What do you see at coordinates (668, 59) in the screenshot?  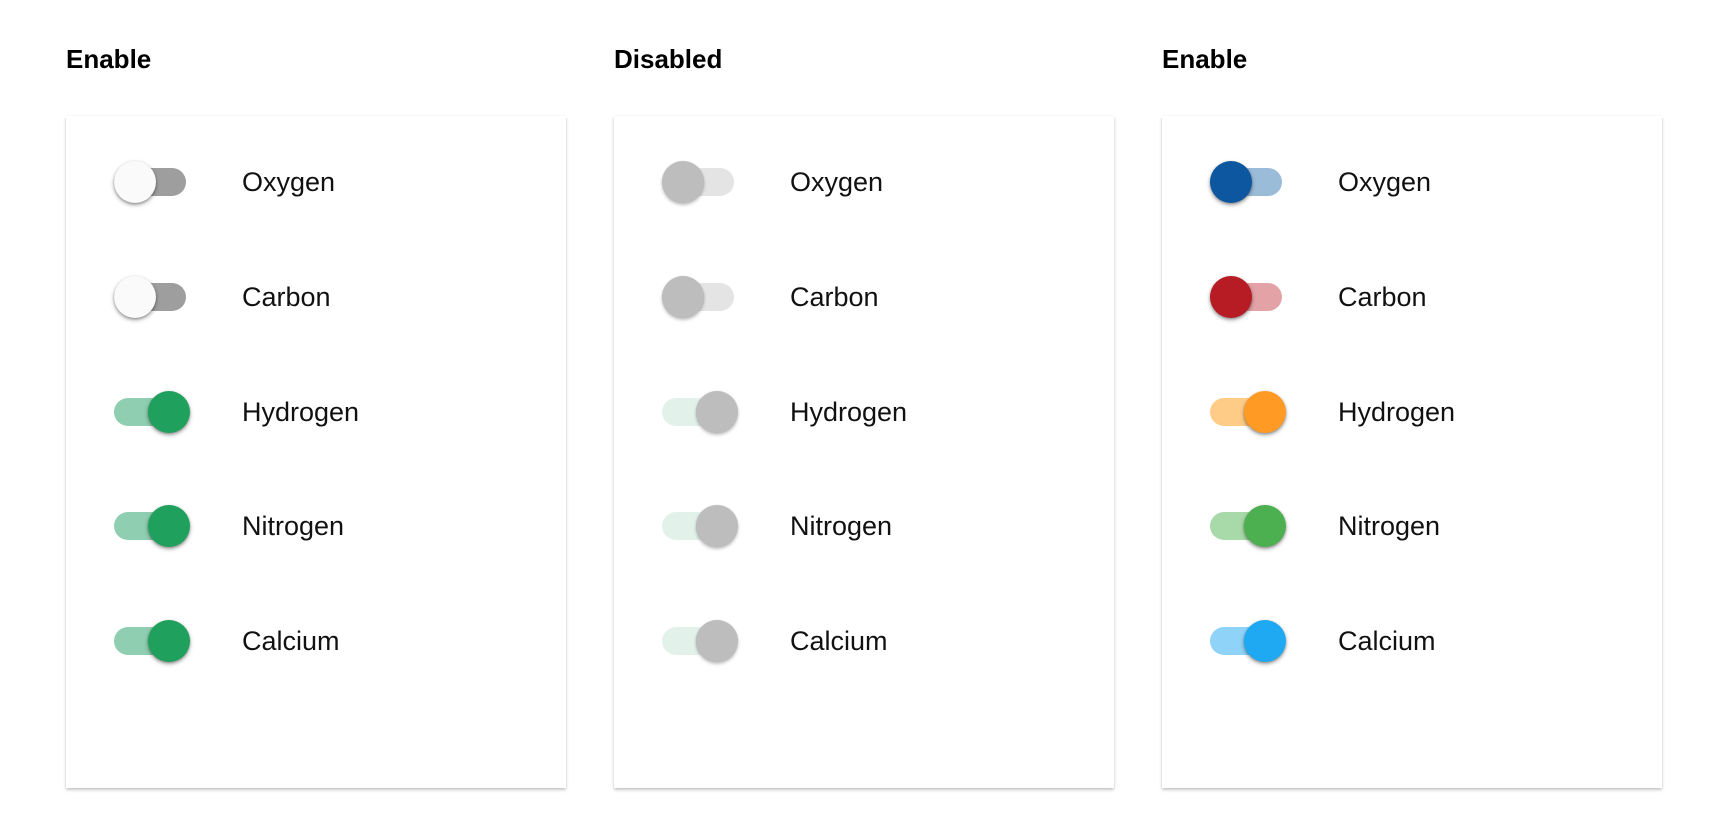 I see `column-title: Disabled` at bounding box center [668, 59].